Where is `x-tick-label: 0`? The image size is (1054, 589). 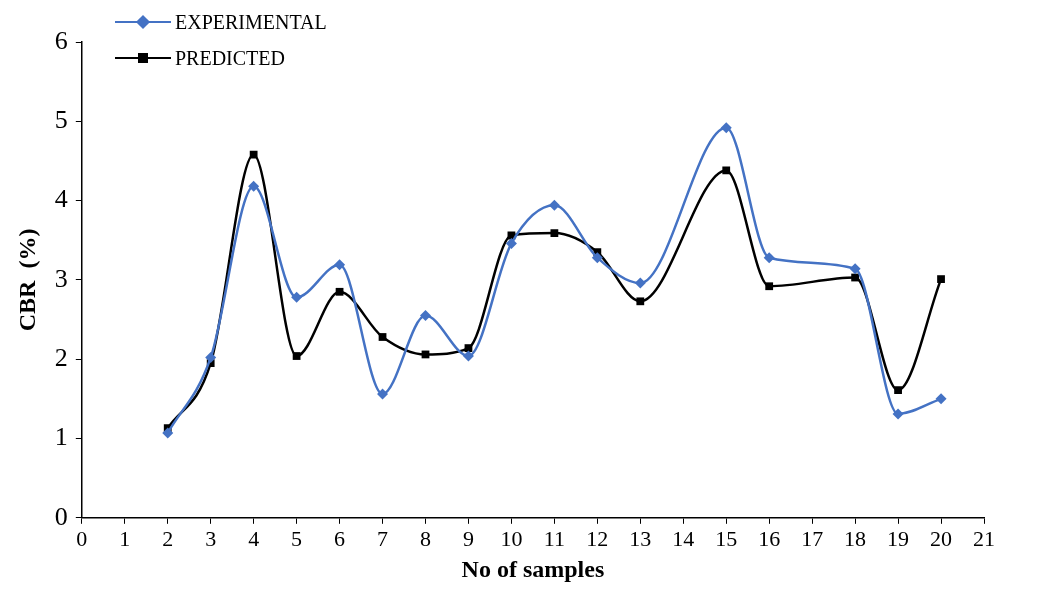 x-tick-label: 0 is located at coordinates (82, 538).